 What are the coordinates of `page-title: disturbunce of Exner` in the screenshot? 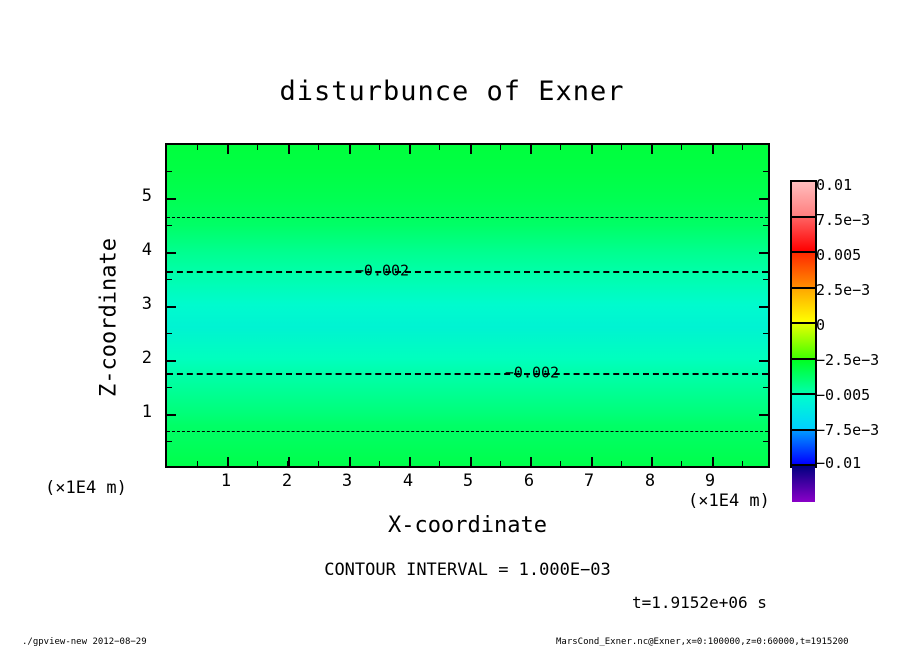 It's located at (452, 91).